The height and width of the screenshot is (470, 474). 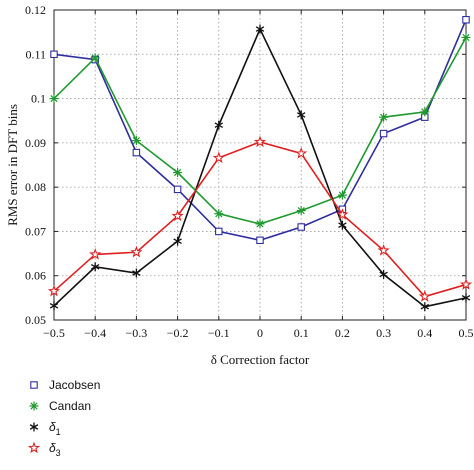 I want to click on y-tick-label: 0.09, so click(x=35, y=143).